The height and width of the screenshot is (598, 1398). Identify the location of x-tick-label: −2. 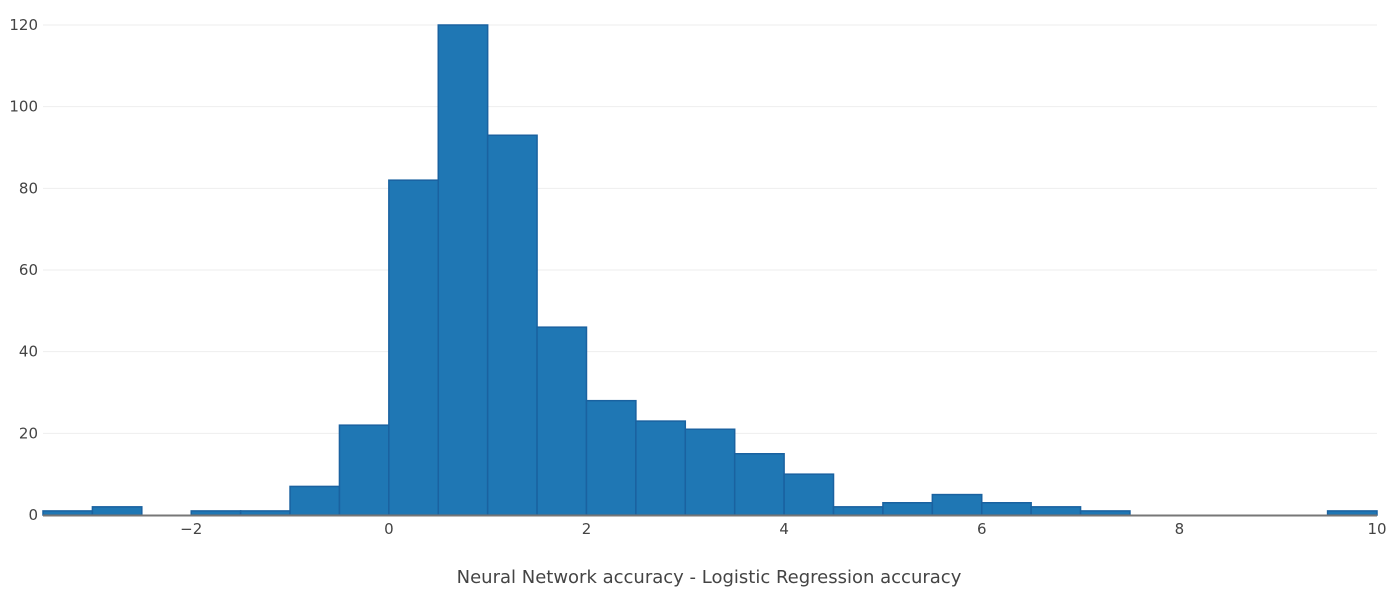
(191, 529).